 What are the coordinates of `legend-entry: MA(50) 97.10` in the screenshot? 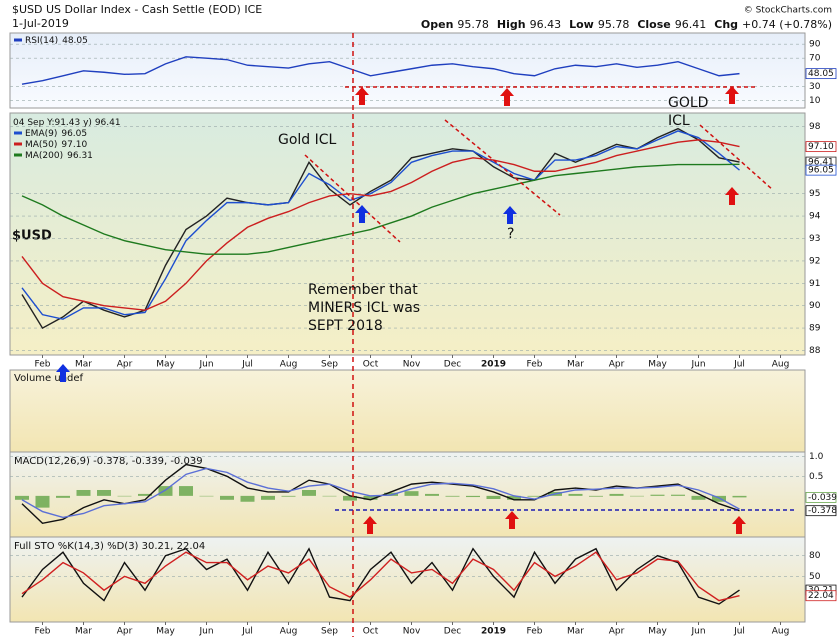 It's located at (56, 145).